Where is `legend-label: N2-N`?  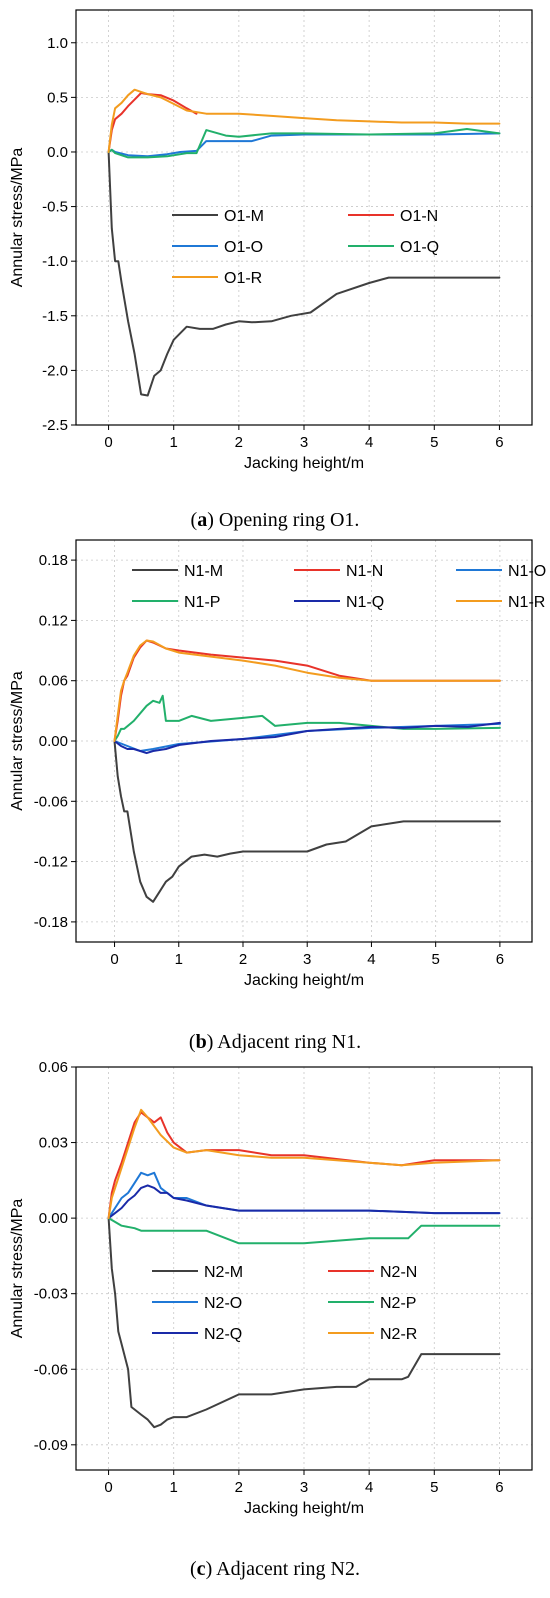 legend-label: N2-N is located at coordinates (398, 1272).